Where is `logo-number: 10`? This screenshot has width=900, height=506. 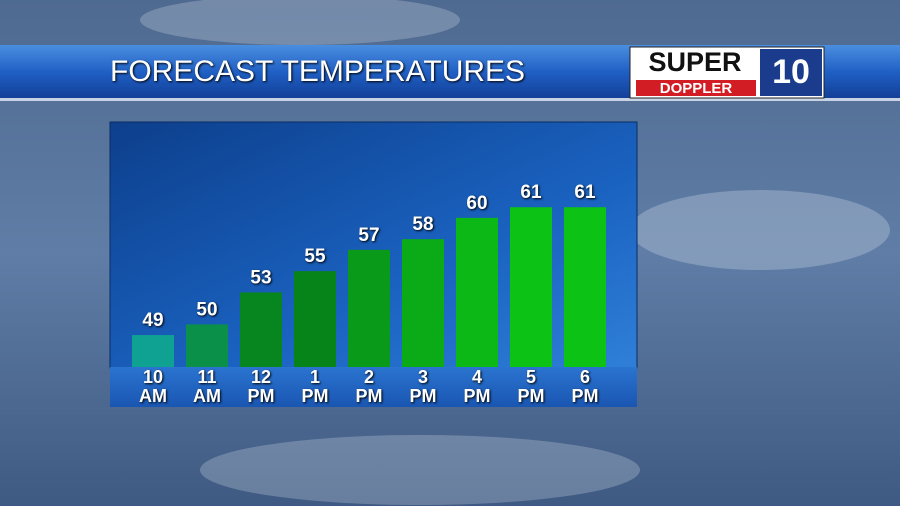
logo-number: 10 is located at coordinates (791, 72).